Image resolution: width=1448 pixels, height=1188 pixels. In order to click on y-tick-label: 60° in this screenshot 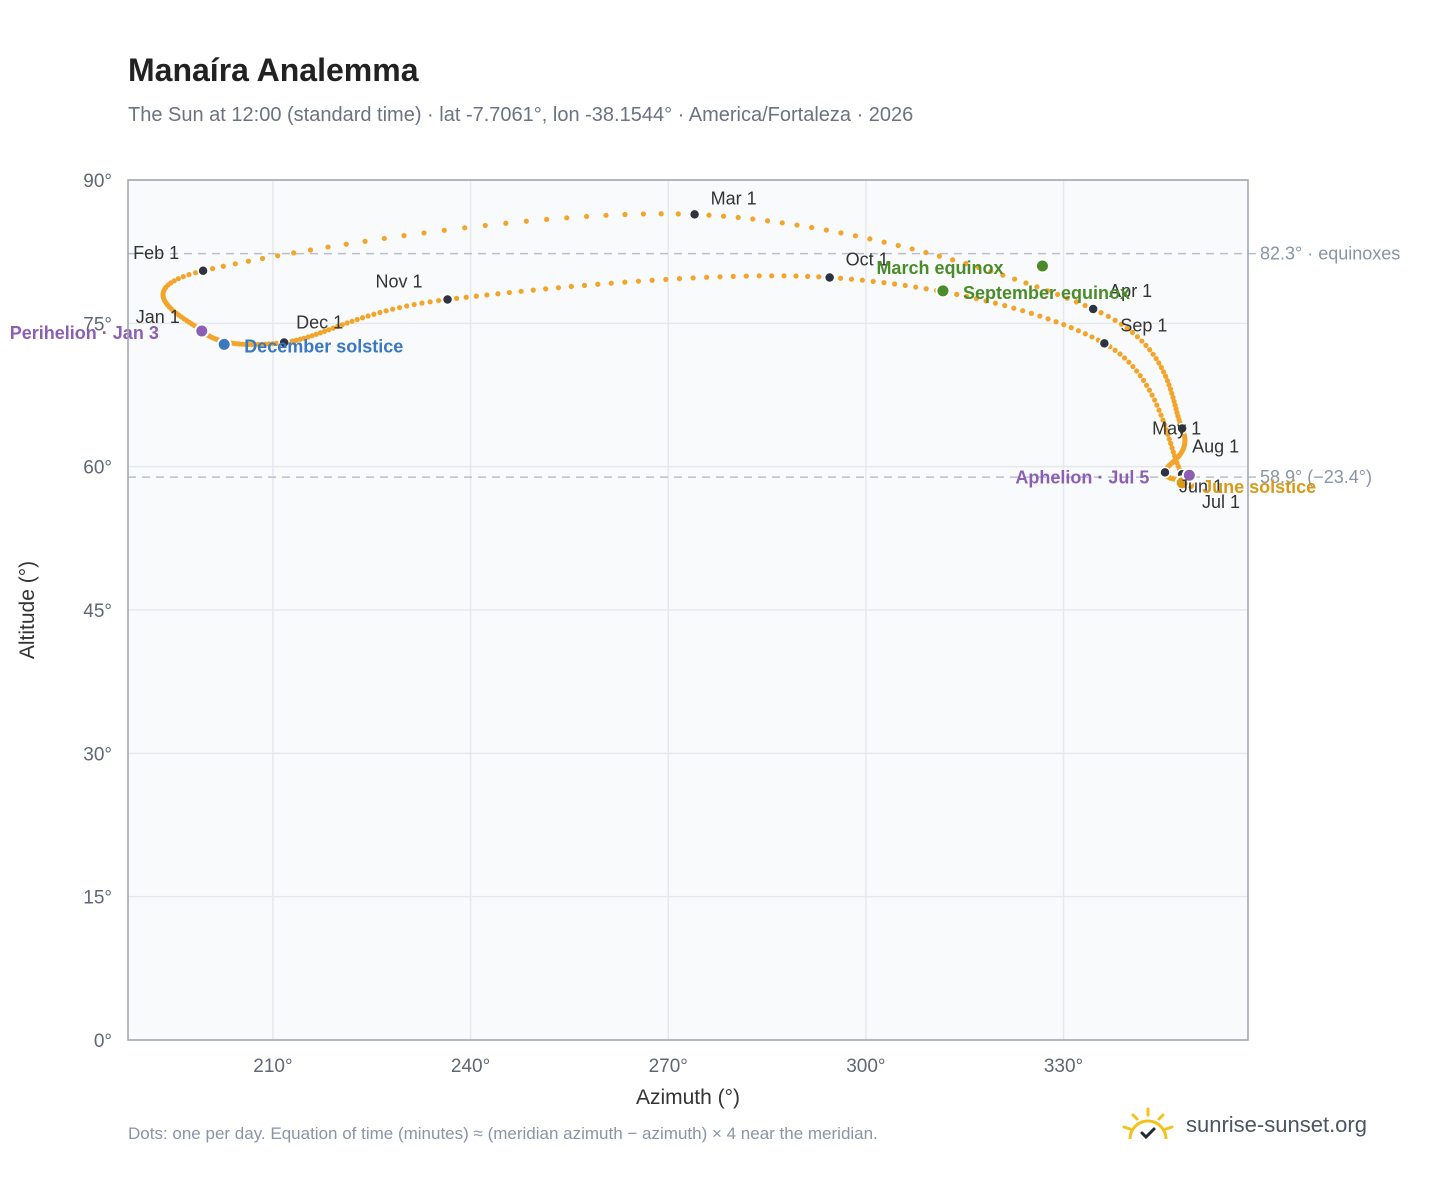, I will do `click(97, 468)`.